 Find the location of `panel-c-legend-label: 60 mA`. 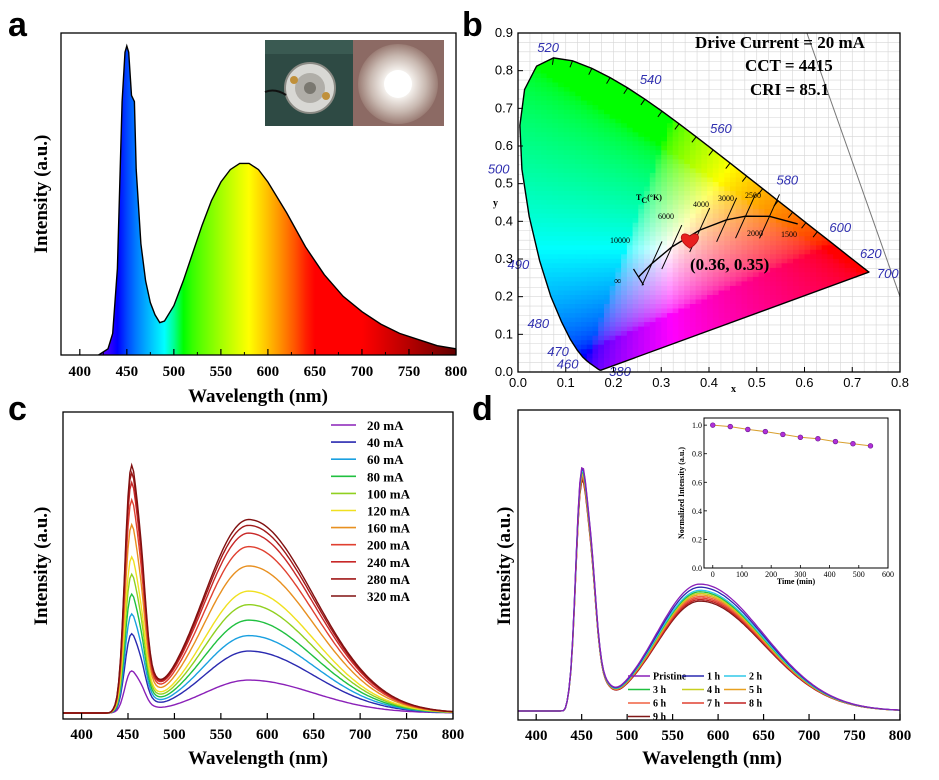

panel-c-legend-label: 60 mA is located at coordinates (385, 459).